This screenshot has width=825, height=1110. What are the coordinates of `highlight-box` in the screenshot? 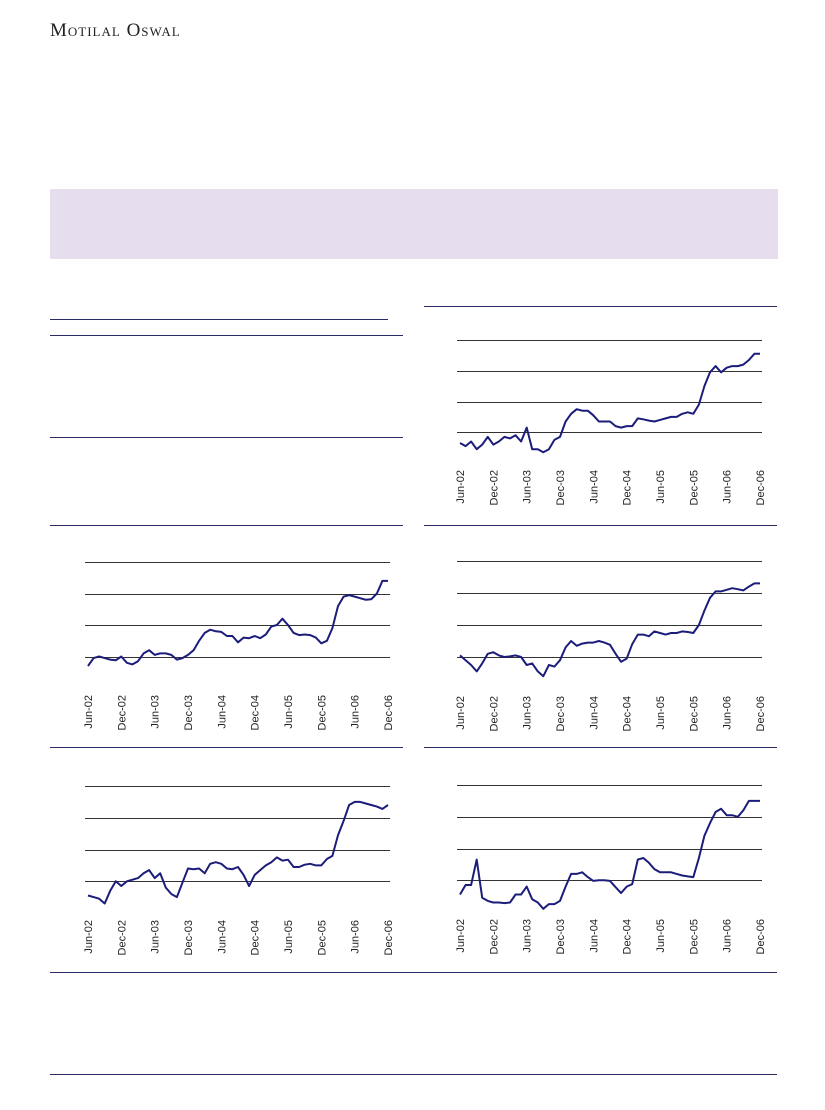 It's located at (414, 224).